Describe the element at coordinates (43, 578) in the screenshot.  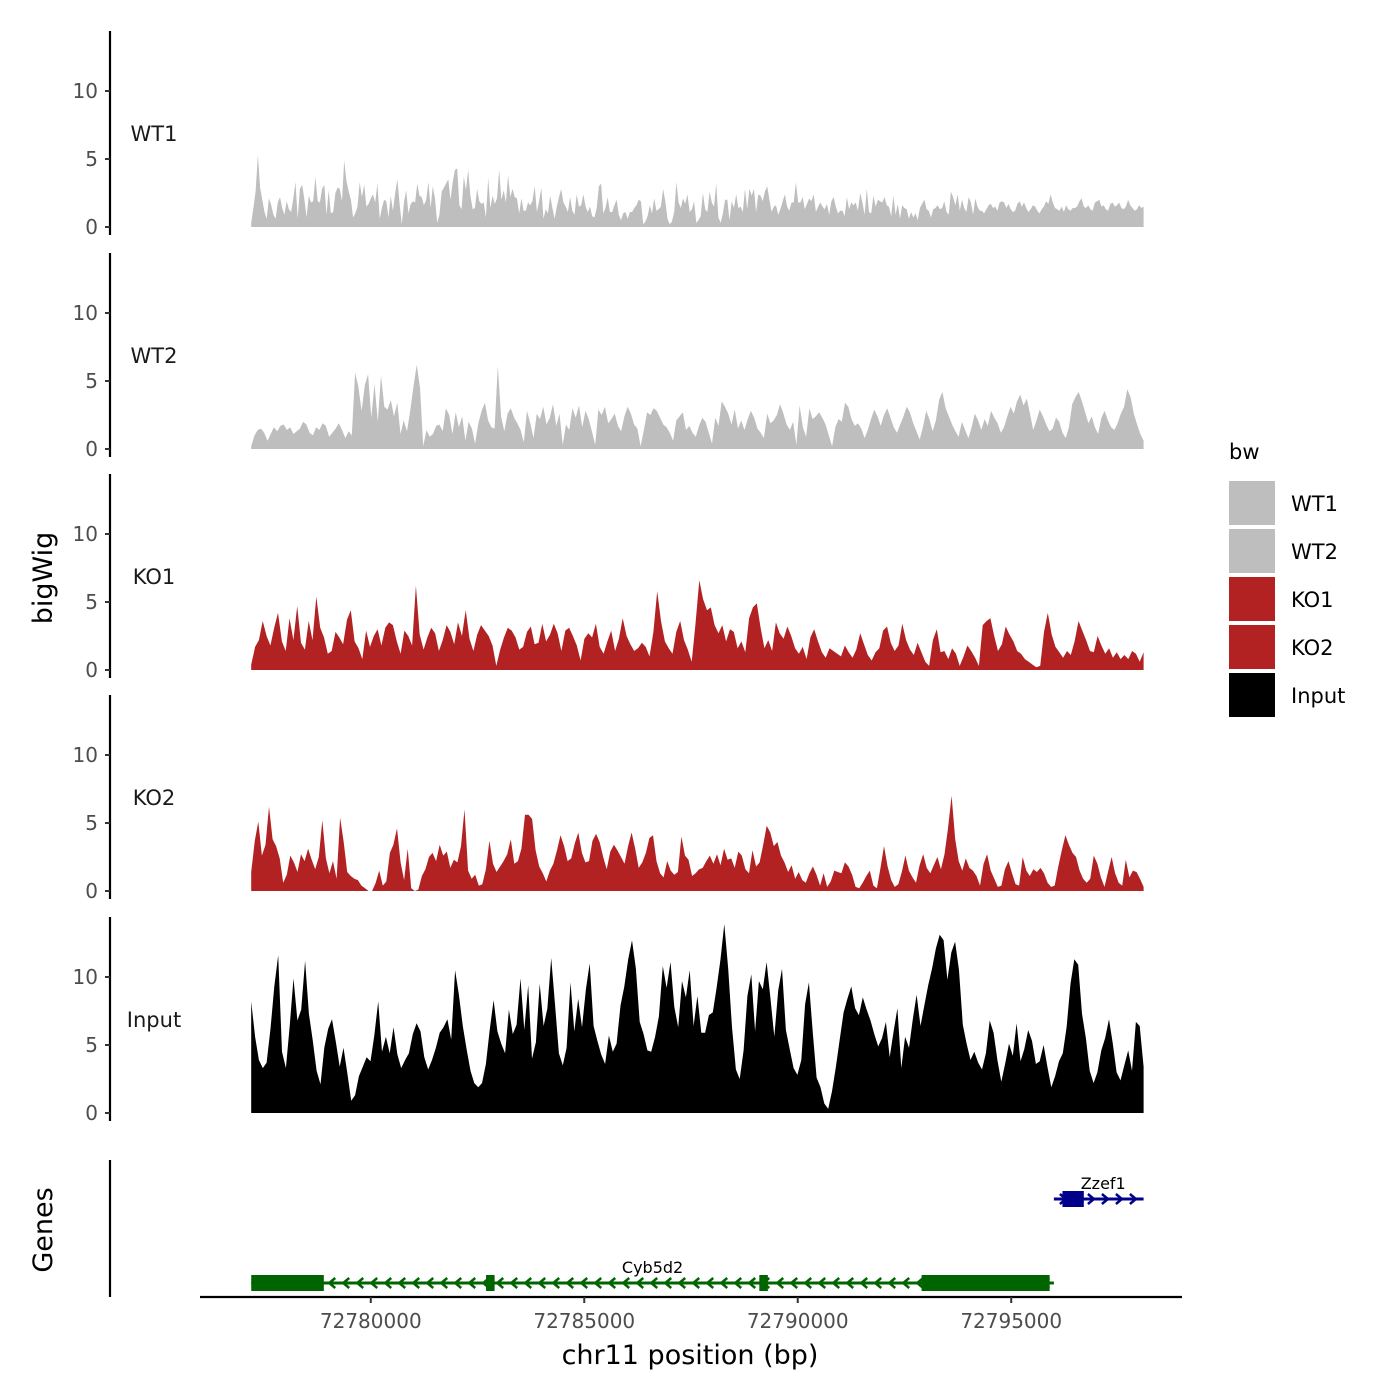
I see `y-axis-title: bigWig` at that location.